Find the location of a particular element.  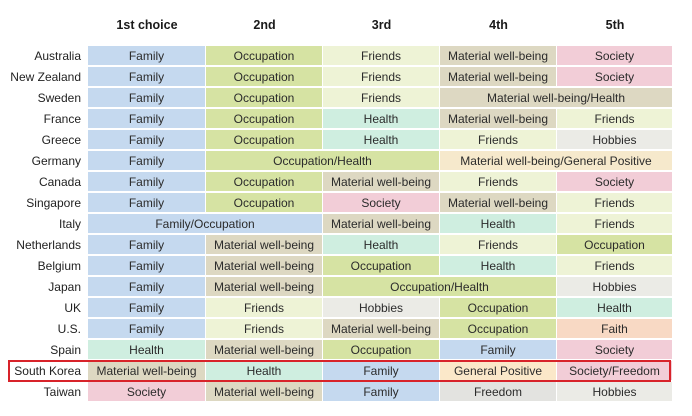

column-header-4: 4th is located at coordinates (498, 25).